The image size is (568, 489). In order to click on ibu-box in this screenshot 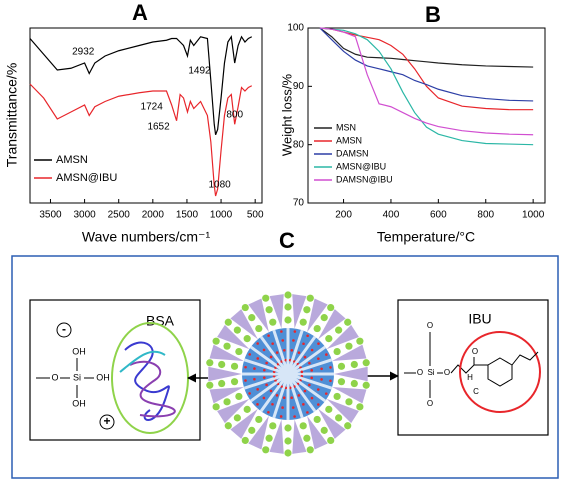, I will do `click(473, 367)`.